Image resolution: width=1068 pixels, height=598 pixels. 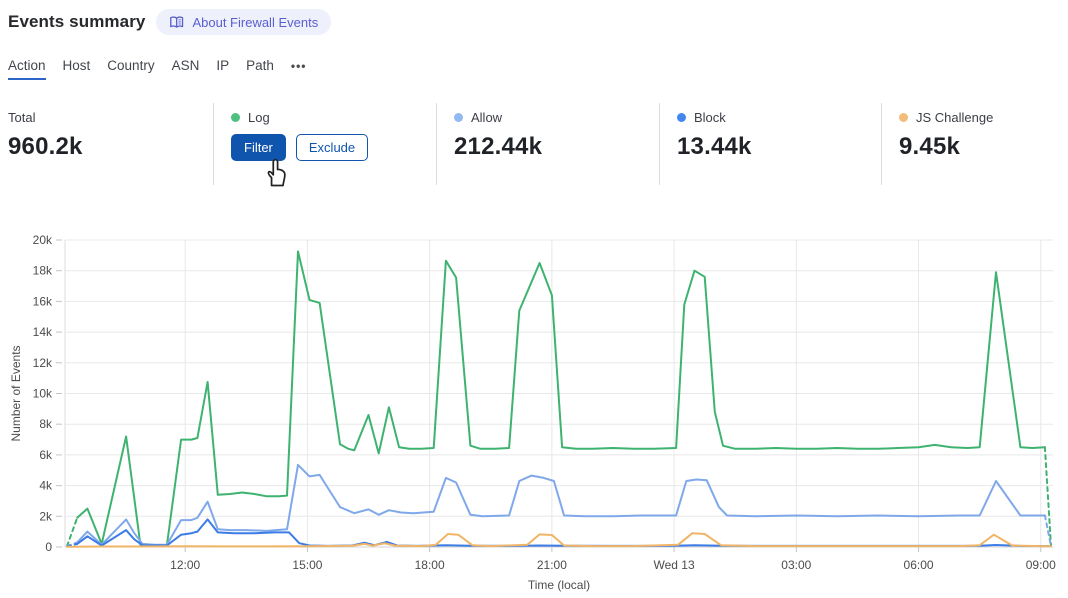 What do you see at coordinates (43, 394) in the screenshot?
I see `y-tick-label: 10k` at bounding box center [43, 394].